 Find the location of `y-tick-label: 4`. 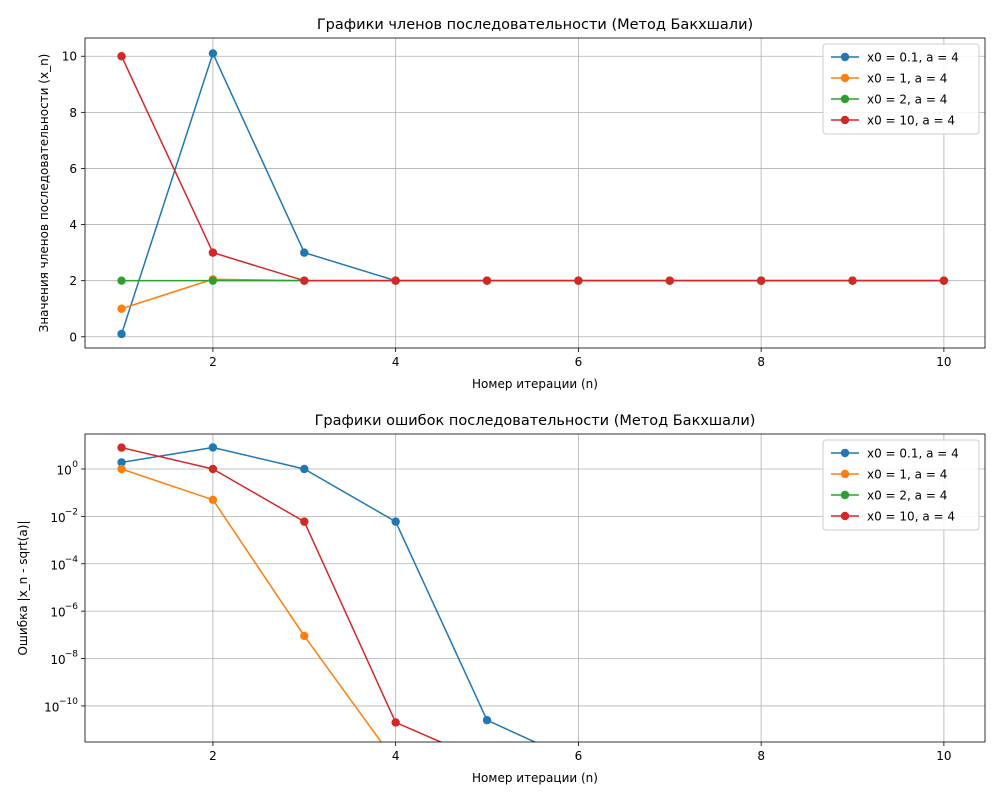

y-tick-label: 4 is located at coordinates (73, 225).